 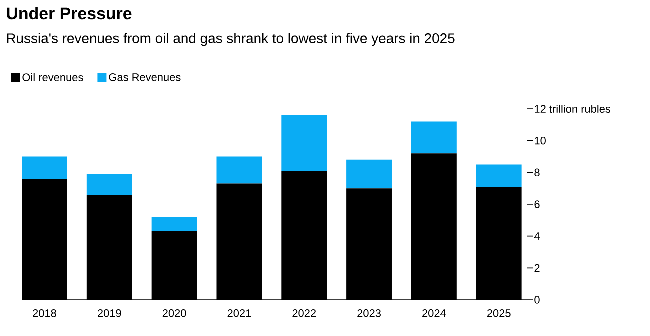 What do you see at coordinates (537, 236) in the screenshot?
I see `y-tick-label: 4` at bounding box center [537, 236].